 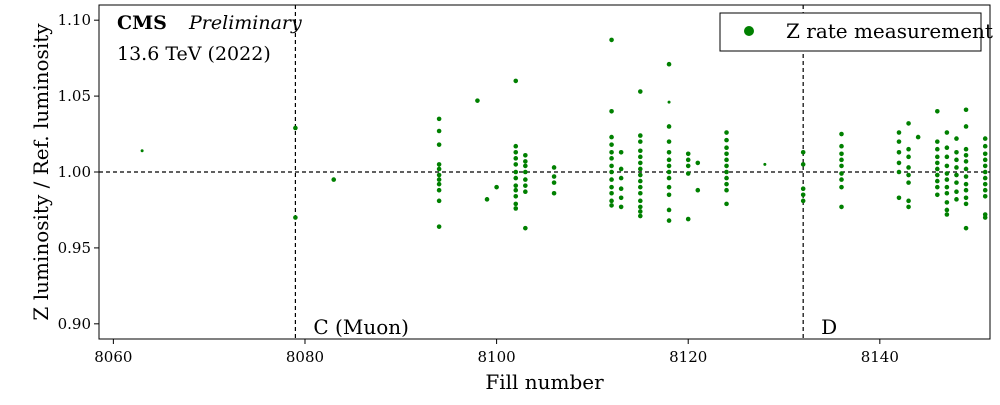 What do you see at coordinates (194, 54) in the screenshot?
I see `energy-label: 13.6 TeV (2022)` at bounding box center [194, 54].